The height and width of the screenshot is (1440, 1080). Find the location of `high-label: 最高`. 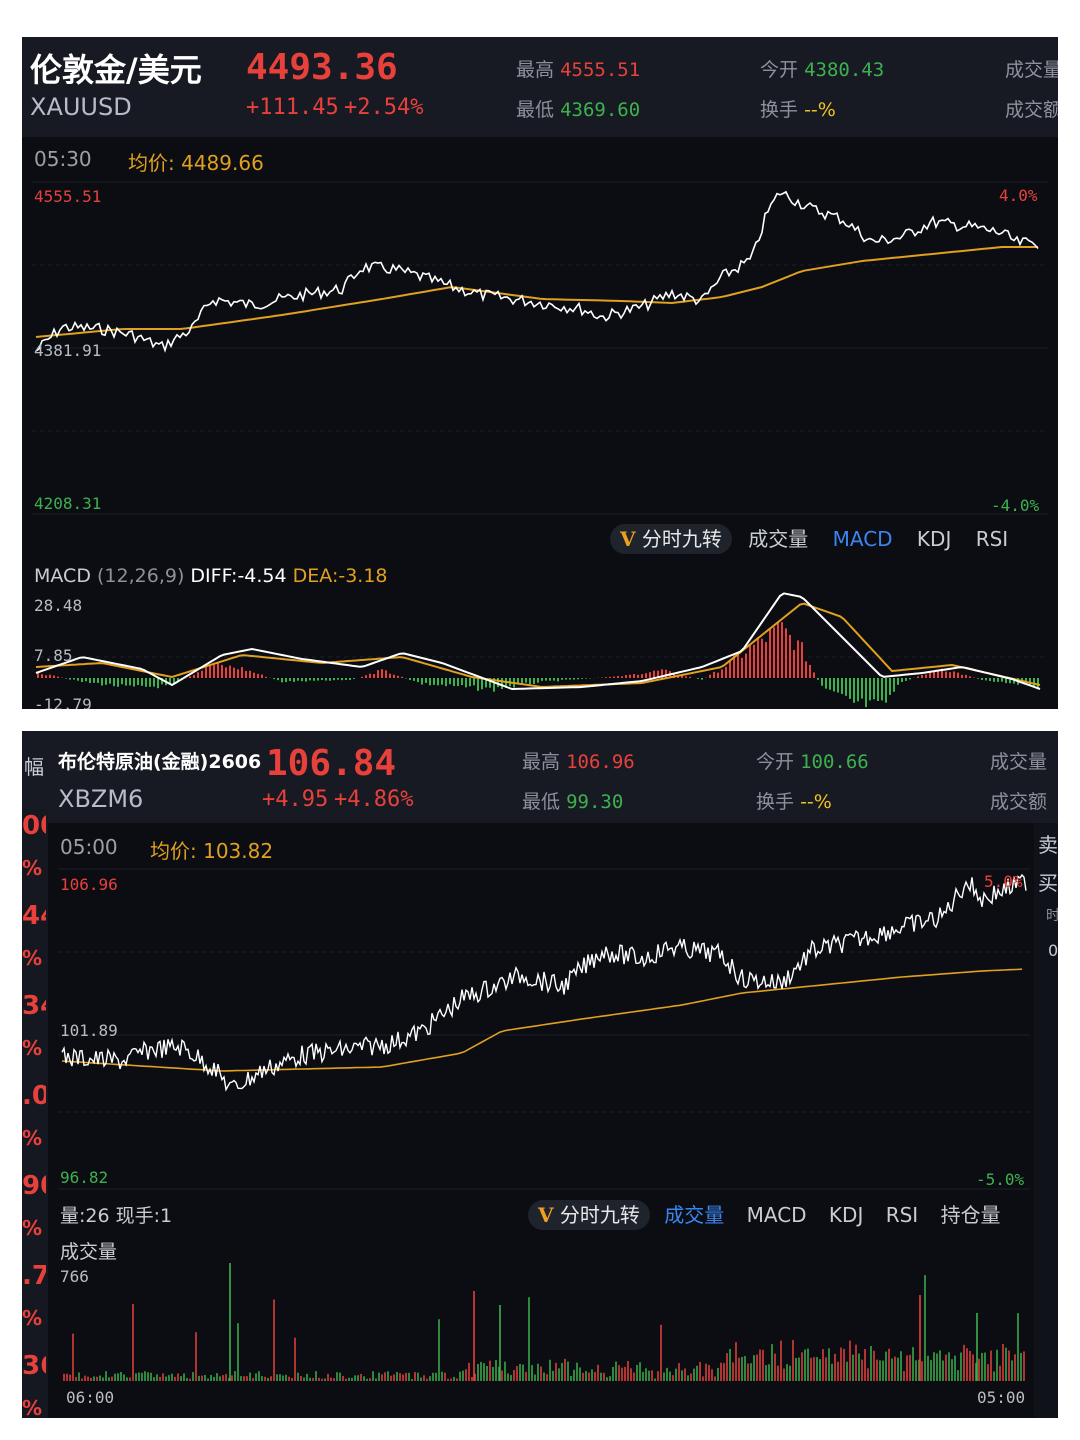

high-label: 最高 is located at coordinates (541, 762).